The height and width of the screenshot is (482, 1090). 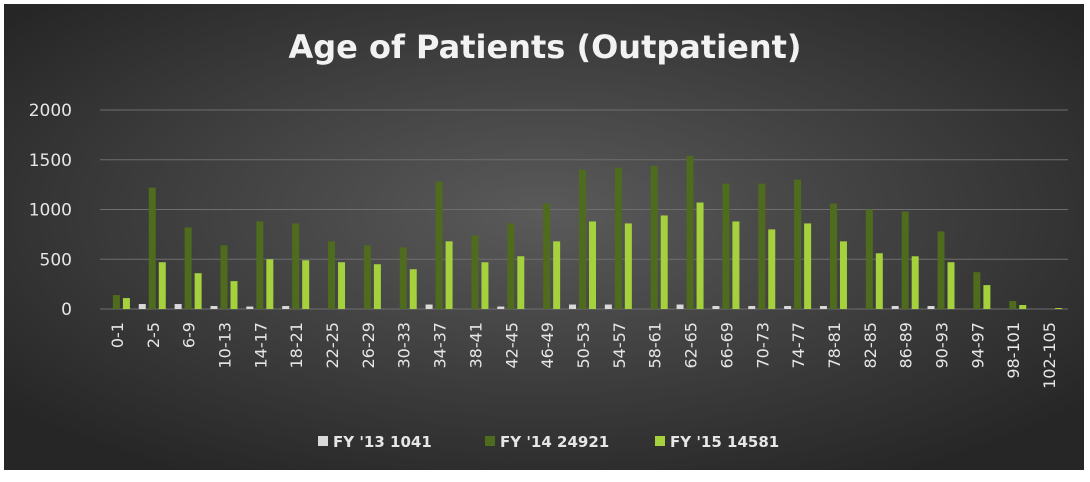 I want to click on y-tick-label: 1500, so click(x=50, y=161).